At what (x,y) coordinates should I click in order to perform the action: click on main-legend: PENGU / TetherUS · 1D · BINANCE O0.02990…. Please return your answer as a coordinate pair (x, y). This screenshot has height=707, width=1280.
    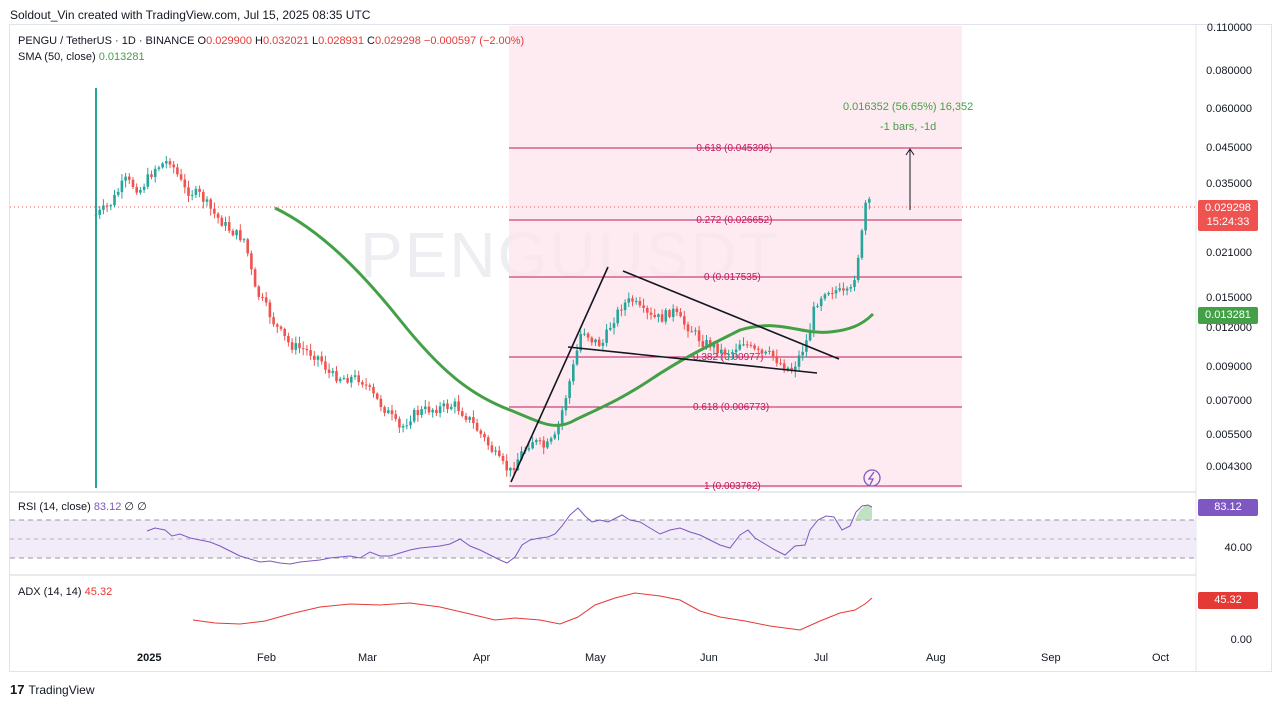
    Looking at the image, I should click on (271, 41).